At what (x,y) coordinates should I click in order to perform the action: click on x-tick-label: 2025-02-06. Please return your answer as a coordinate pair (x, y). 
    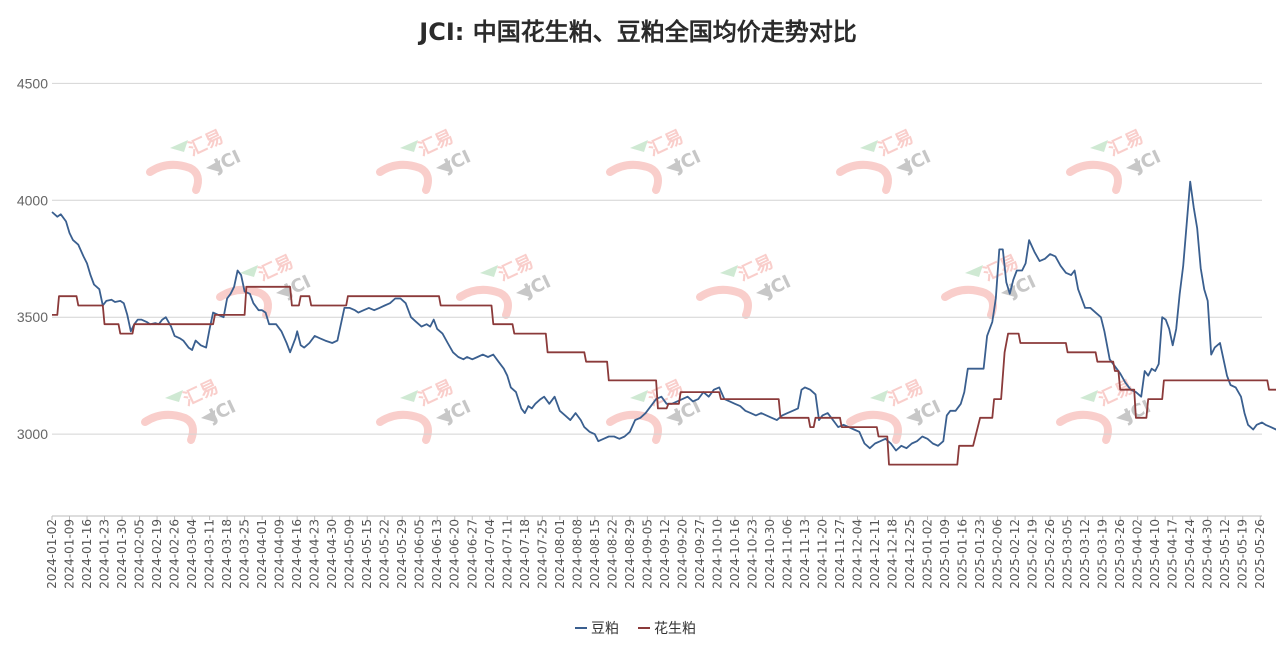
    Looking at the image, I should click on (998, 554).